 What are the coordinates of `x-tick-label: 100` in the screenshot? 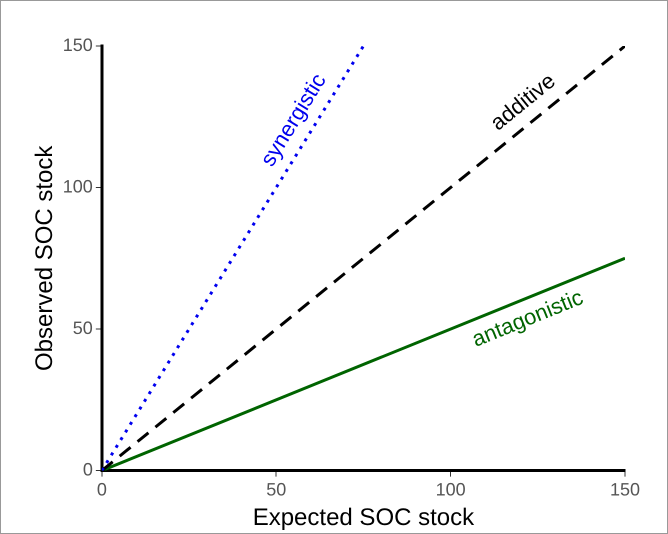 It's located at (451, 489).